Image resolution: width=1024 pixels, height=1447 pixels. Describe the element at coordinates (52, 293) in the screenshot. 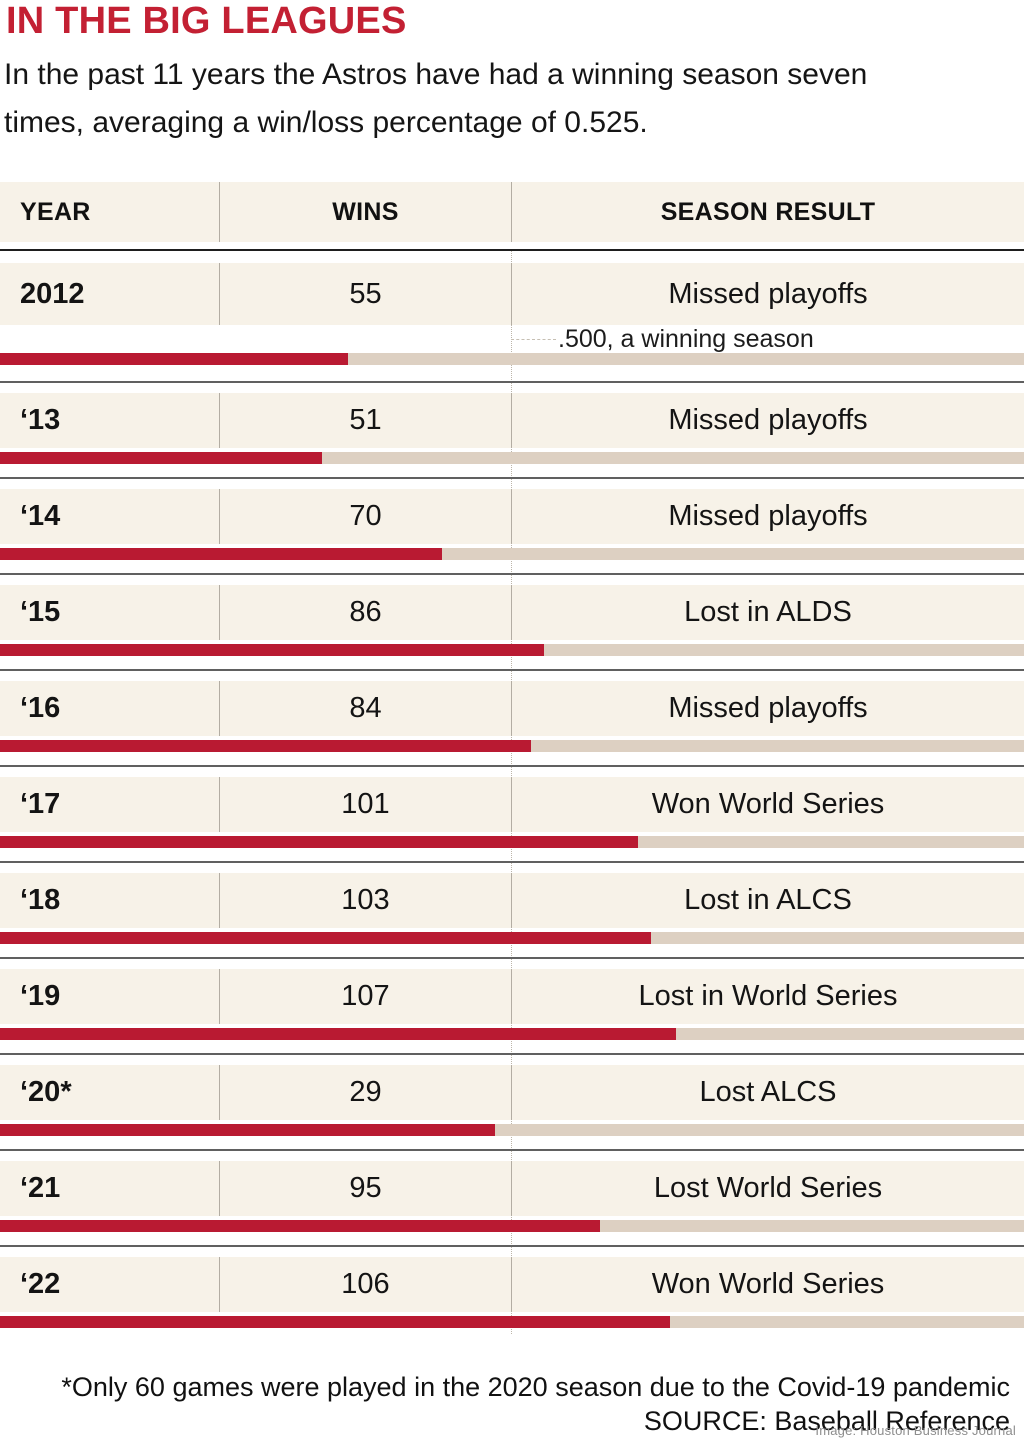

I see `year-cell: 2012` at that location.